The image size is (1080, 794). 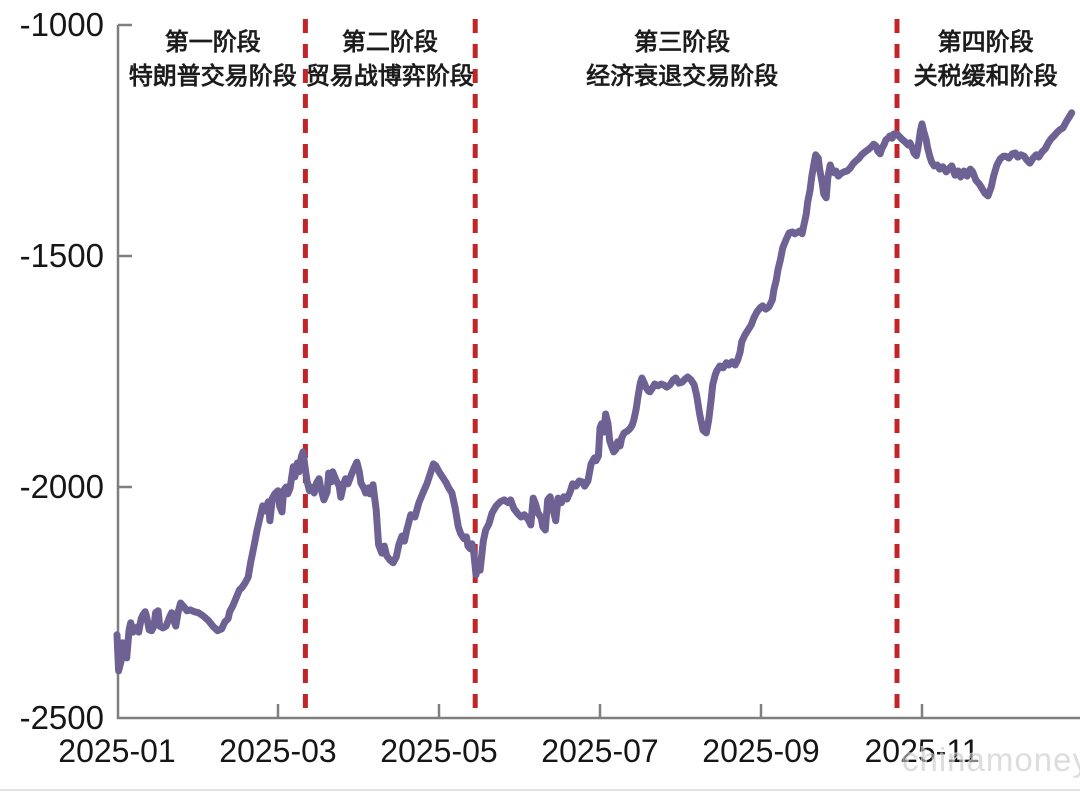 What do you see at coordinates (213, 60) in the screenshot?
I see `phase-annotation-1: 第一阶段 特朗普交易阶段` at bounding box center [213, 60].